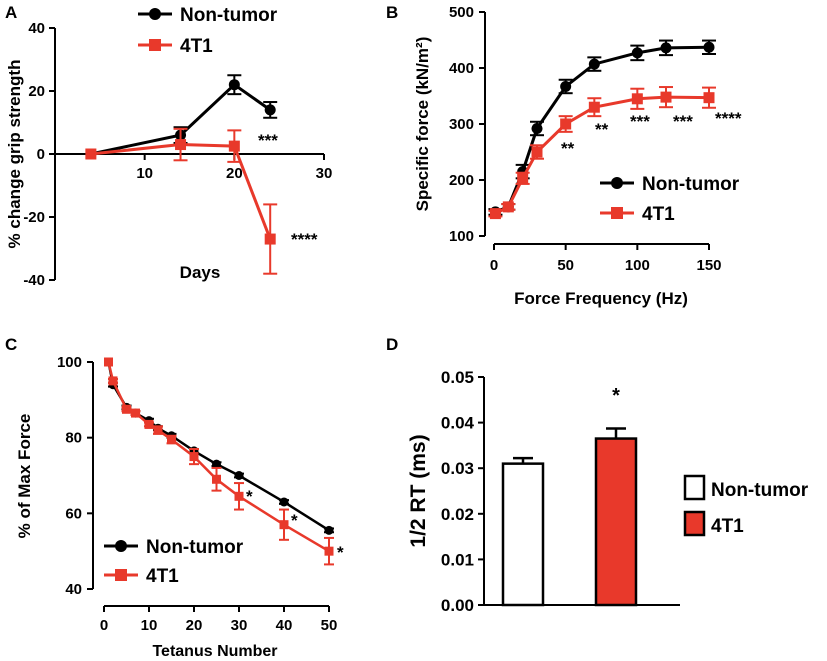 The width and height of the screenshot is (827, 661). Describe the element at coordinates (239, 625) in the screenshot. I see `x-tick-label: 30` at that location.